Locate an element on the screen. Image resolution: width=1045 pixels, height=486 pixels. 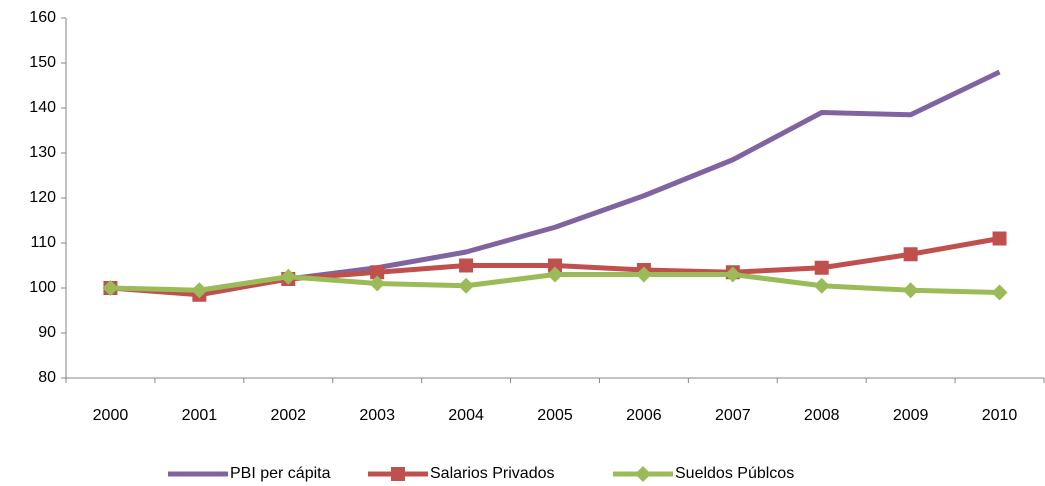
legend-label: Salarios Privados is located at coordinates (492, 473).